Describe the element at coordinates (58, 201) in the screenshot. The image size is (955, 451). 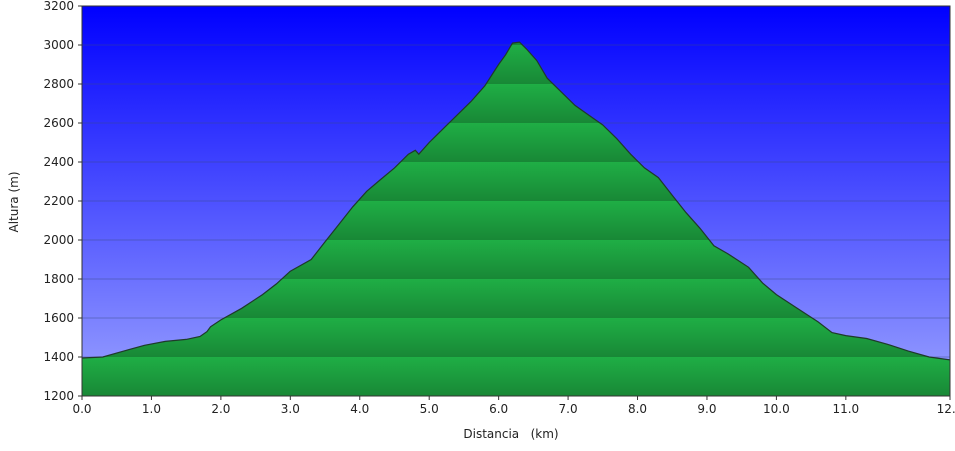
I see `y-tick-label: 2200` at that location.